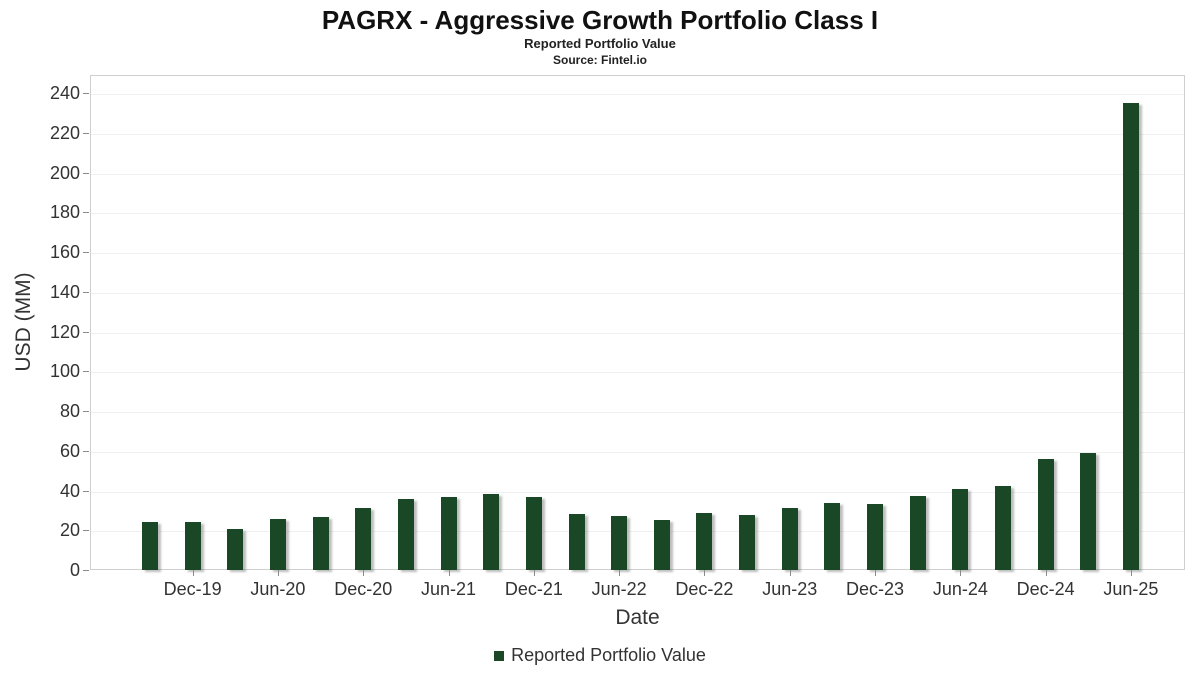 This screenshot has width=1200, height=675. I want to click on x-tick-label: Jun-24, so click(960, 589).